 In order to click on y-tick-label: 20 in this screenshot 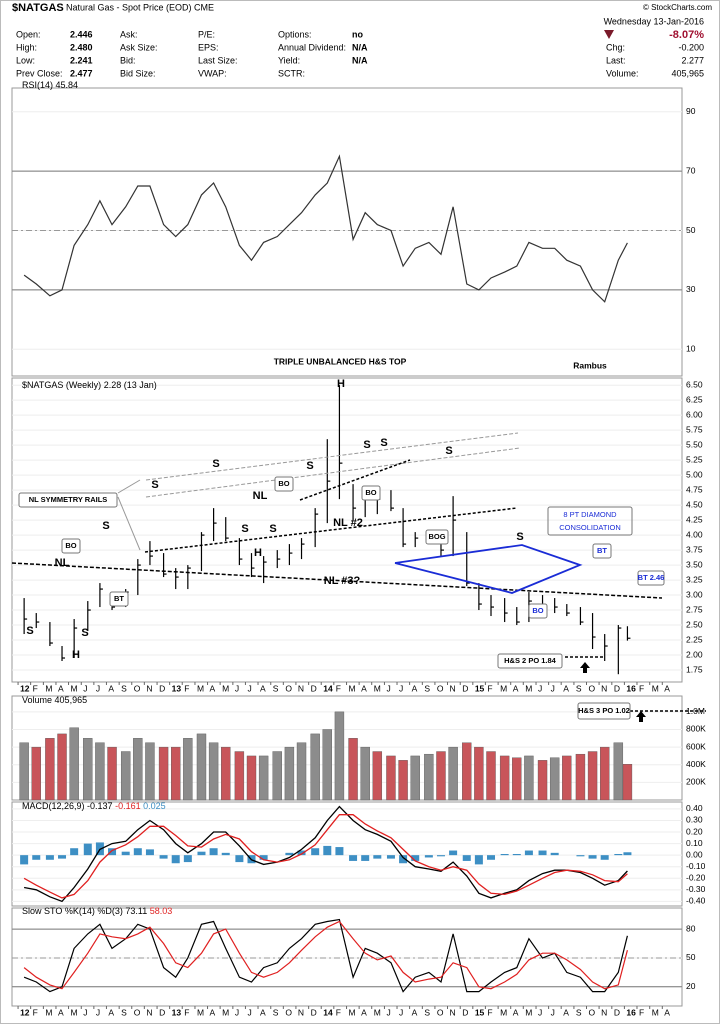, I will do `click(691, 986)`.